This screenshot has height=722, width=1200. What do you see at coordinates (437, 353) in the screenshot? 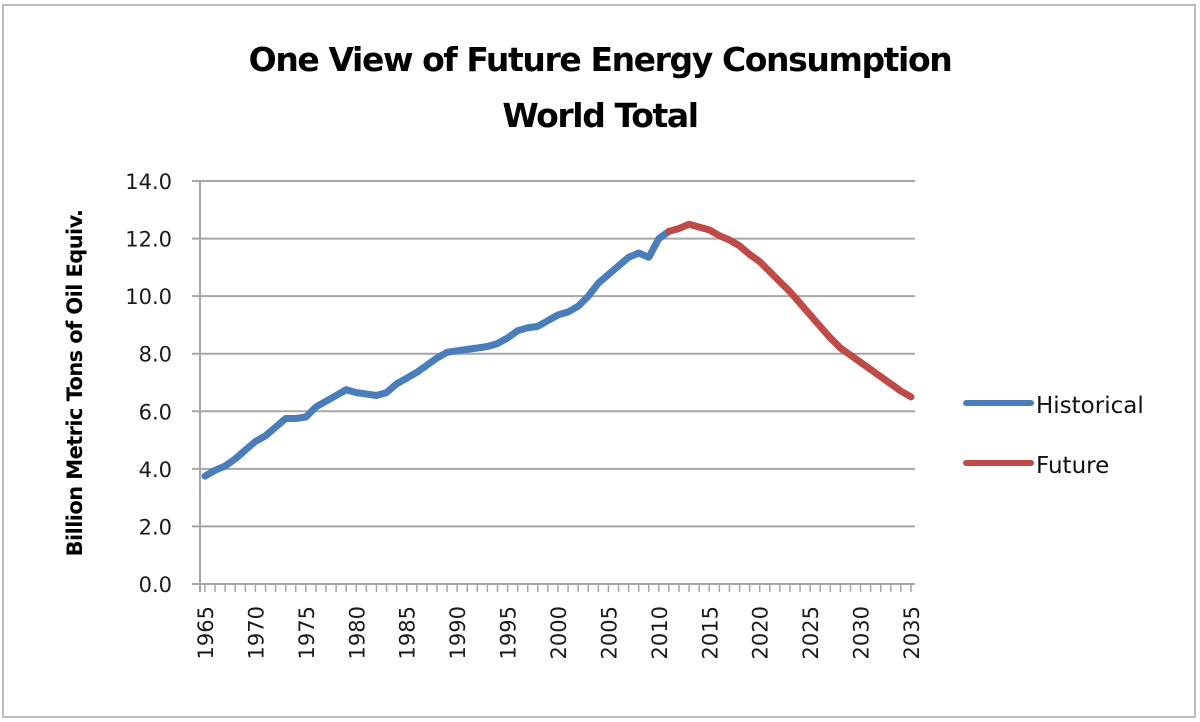
I see `series-line-historical` at bounding box center [437, 353].